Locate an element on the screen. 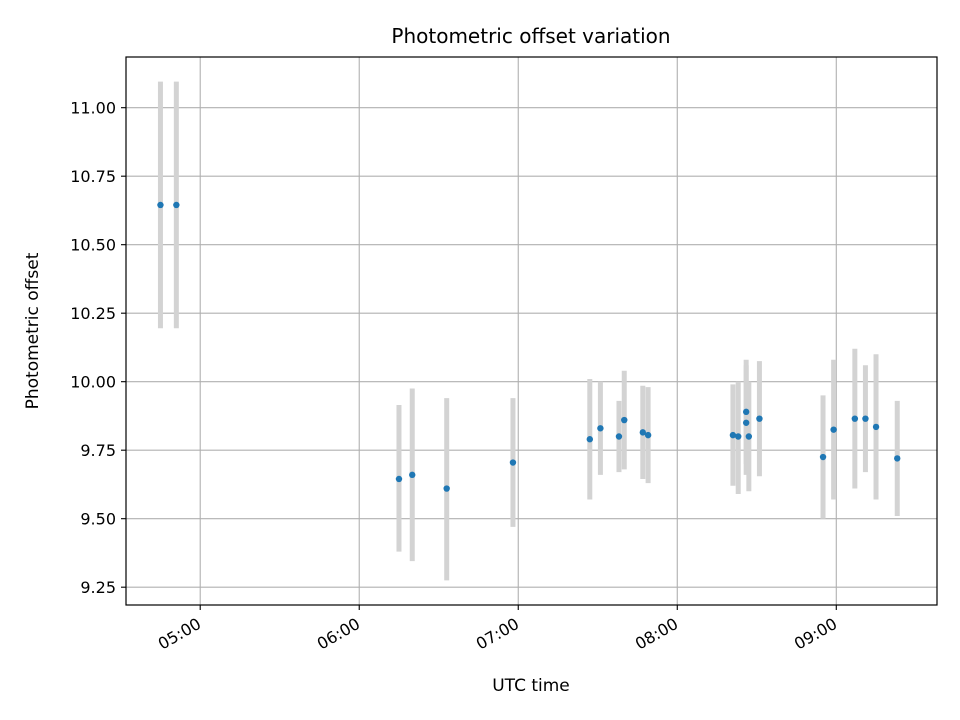  y-tick-label: 10.75 is located at coordinates (93, 176).